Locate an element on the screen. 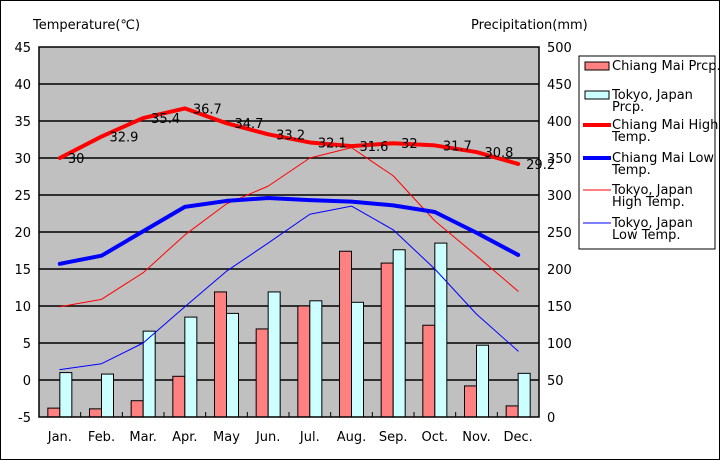 This screenshot has height=460, width=720. legend-label: Low Temp. is located at coordinates (646, 235).